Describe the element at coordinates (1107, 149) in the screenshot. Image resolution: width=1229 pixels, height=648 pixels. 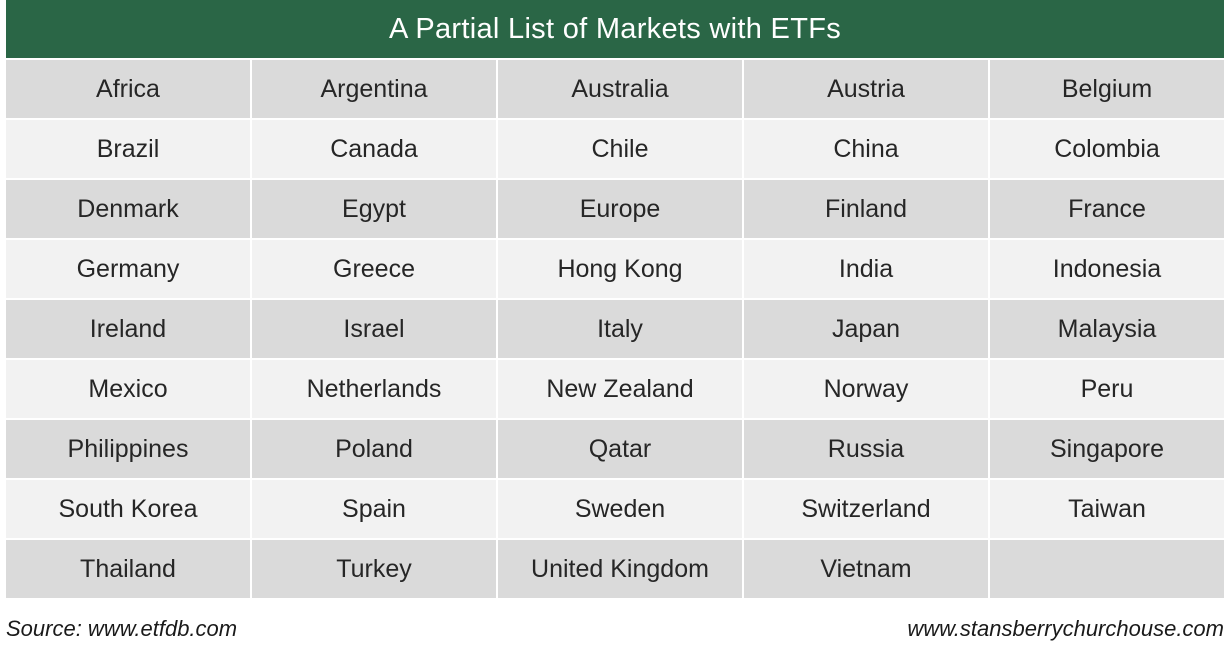
I see `table-cell: Colombia` at that location.